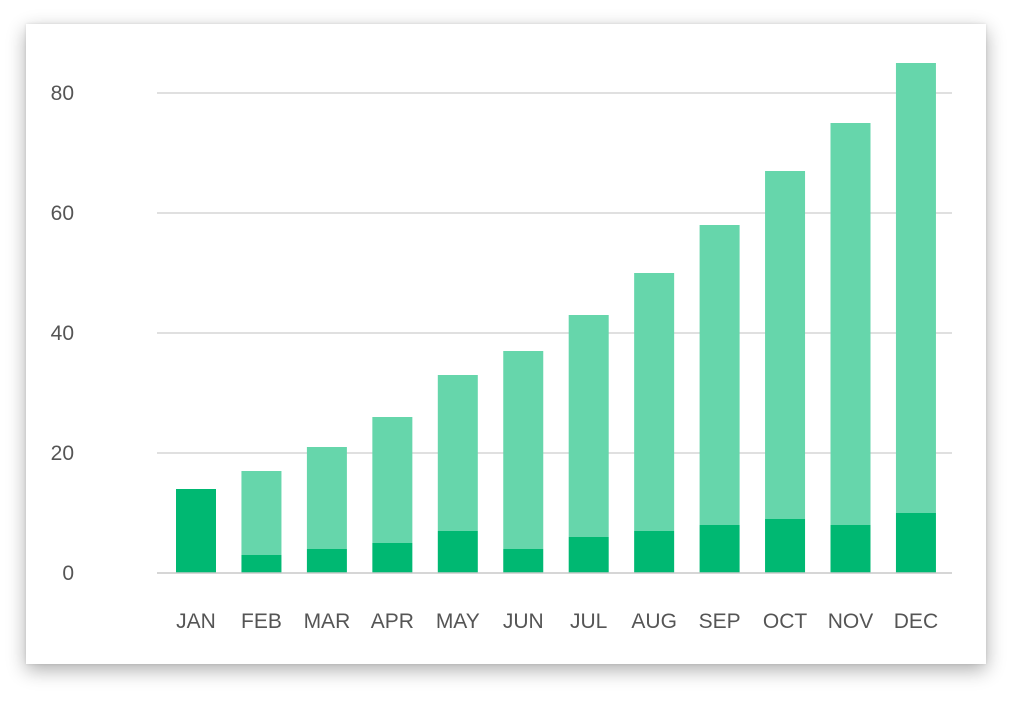 The image size is (1035, 714). I want to click on x-tick-label-nov: NOV, so click(851, 621).